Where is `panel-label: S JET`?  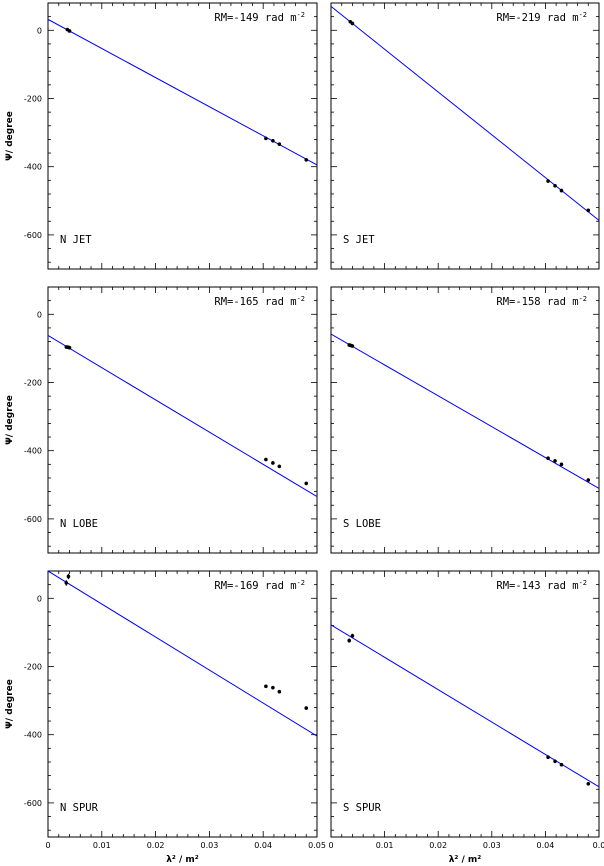 panel-label: S JET is located at coordinates (359, 240).